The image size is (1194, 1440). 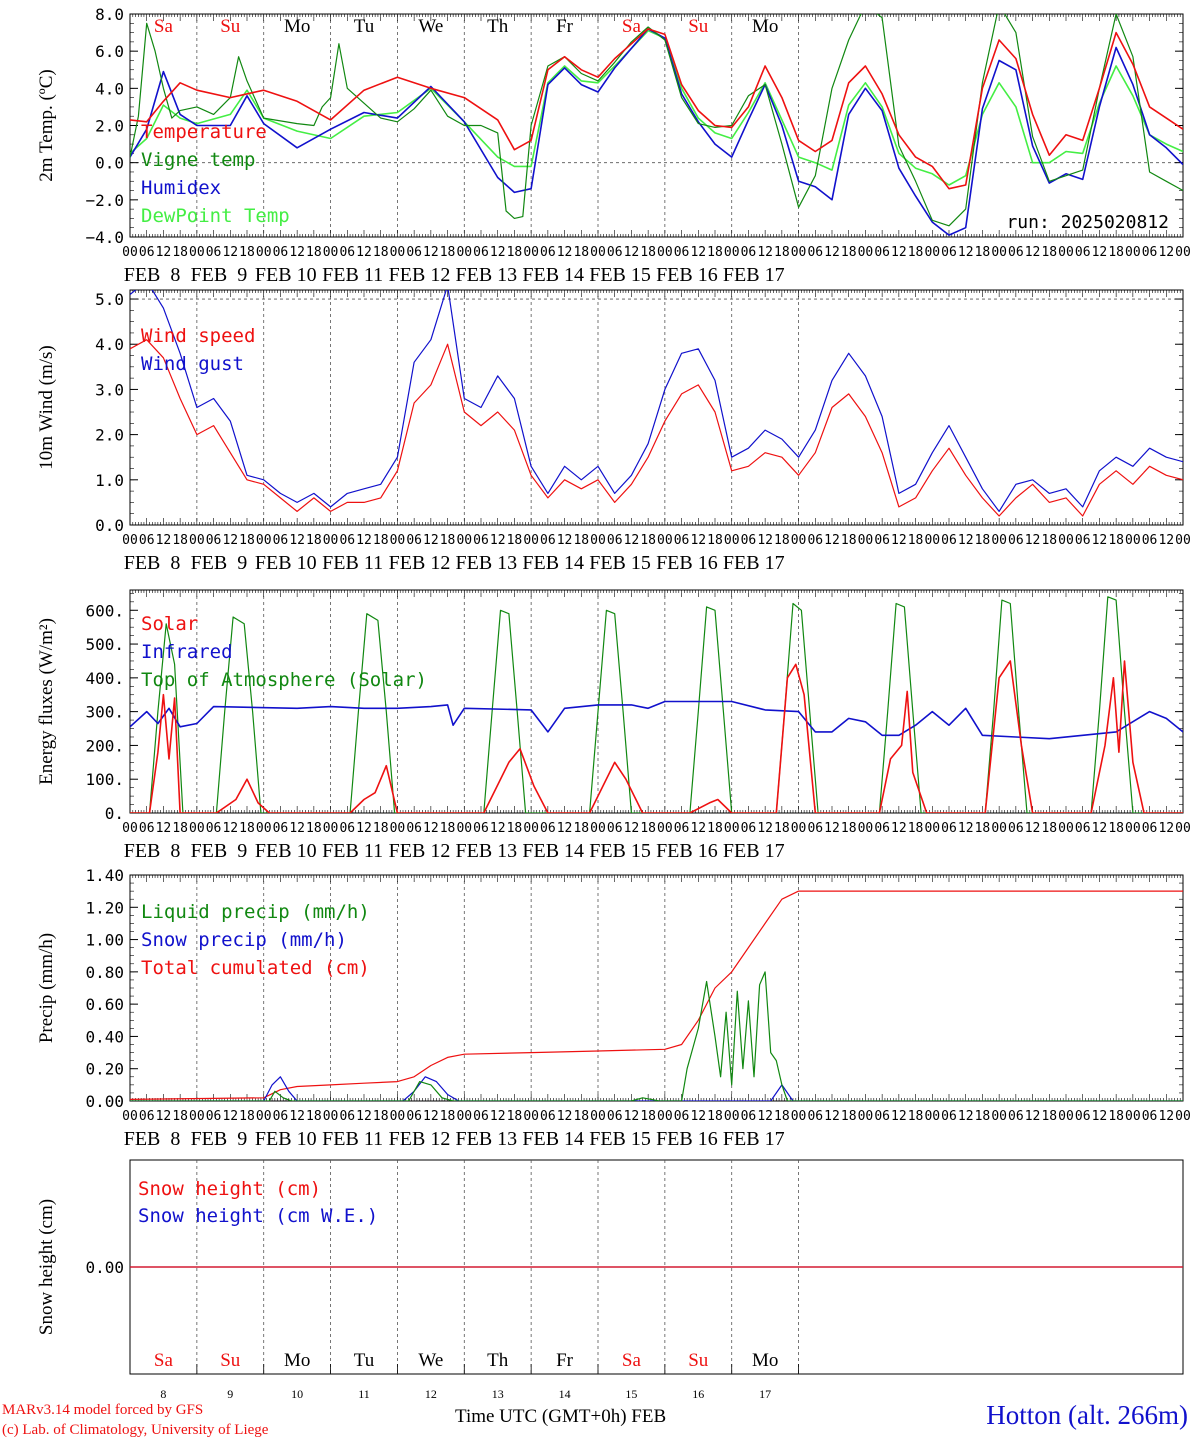 I want to click on day-name-label: Su, so click(x=230, y=1360).